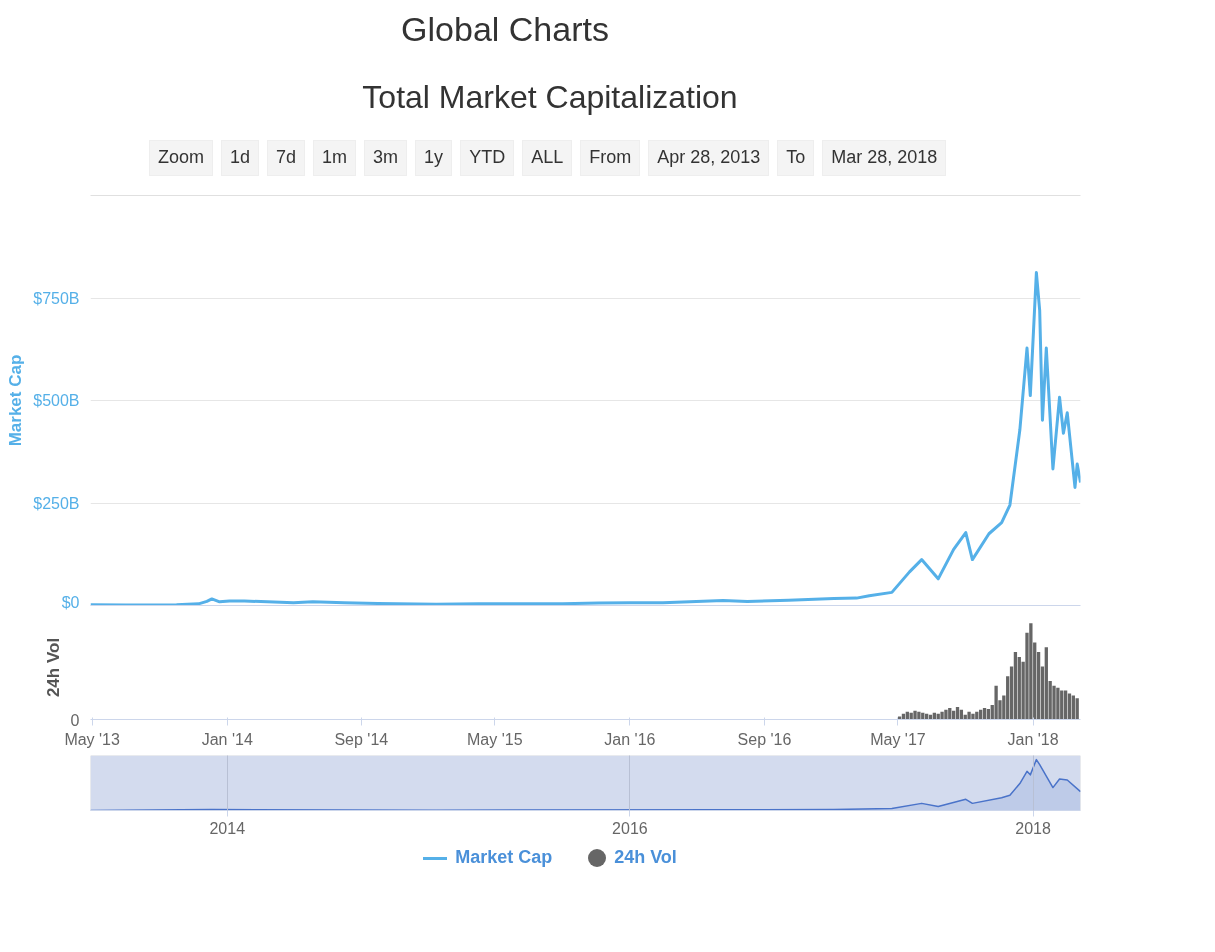 The width and height of the screenshot is (1215, 952). Describe the element at coordinates (75, 720) in the screenshot. I see `text: 0` at that location.